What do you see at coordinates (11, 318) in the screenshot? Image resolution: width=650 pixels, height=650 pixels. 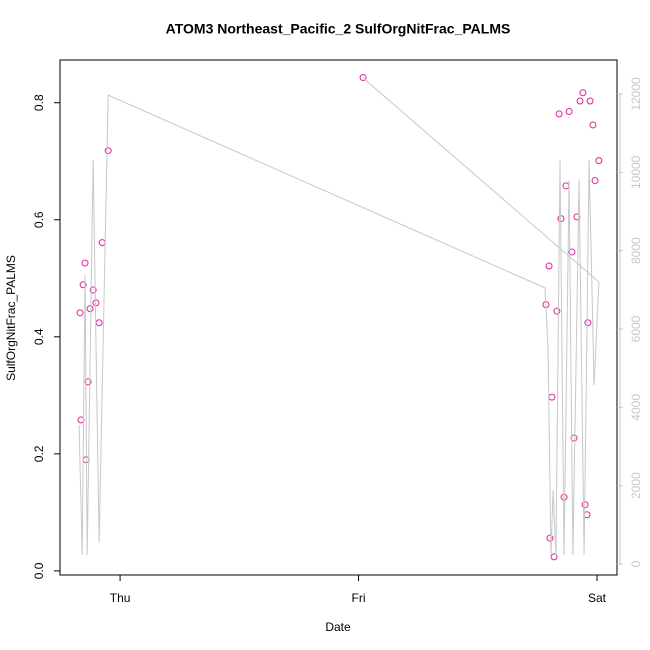 I see `y-axis-label: SulfOrgNitFrac_PALMS` at bounding box center [11, 318].